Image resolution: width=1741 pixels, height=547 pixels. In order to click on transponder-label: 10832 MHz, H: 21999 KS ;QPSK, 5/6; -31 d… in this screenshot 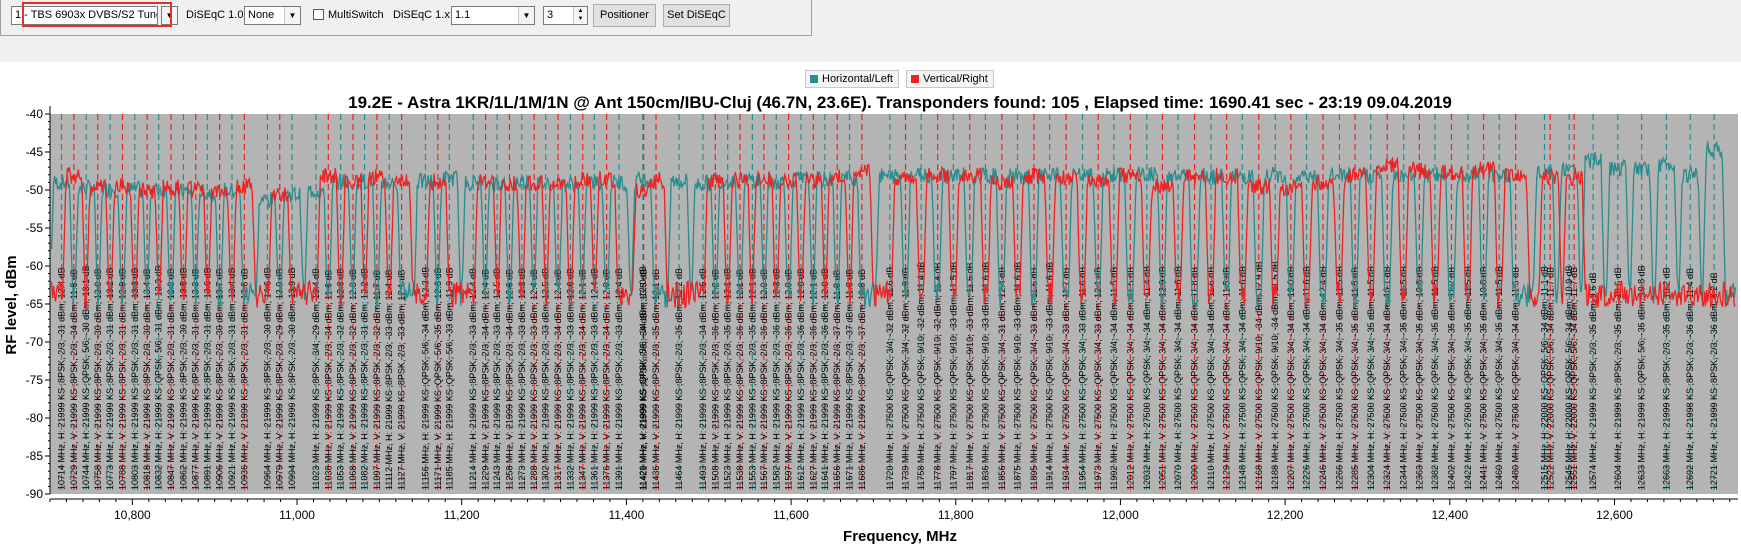, I will do `click(159, 377)`.